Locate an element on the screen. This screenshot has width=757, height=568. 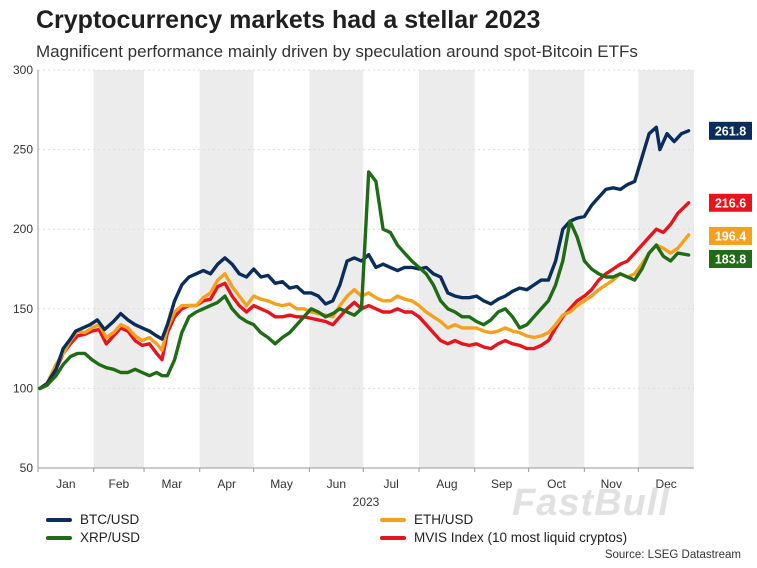
x-tick-label-jul: Jul is located at coordinates (390, 484).